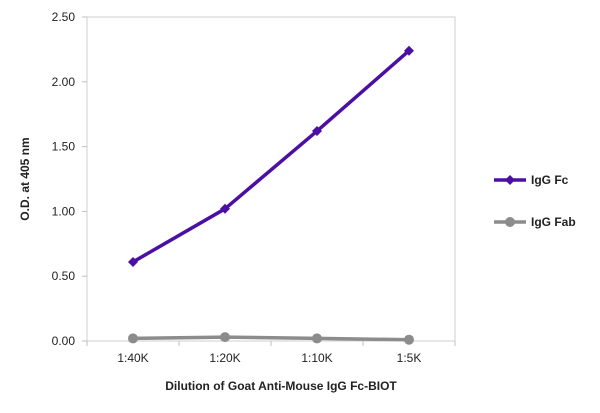 This screenshot has height=413, width=600. Describe the element at coordinates (64, 341) in the screenshot. I see `y-tick-label: 0.00` at that location.